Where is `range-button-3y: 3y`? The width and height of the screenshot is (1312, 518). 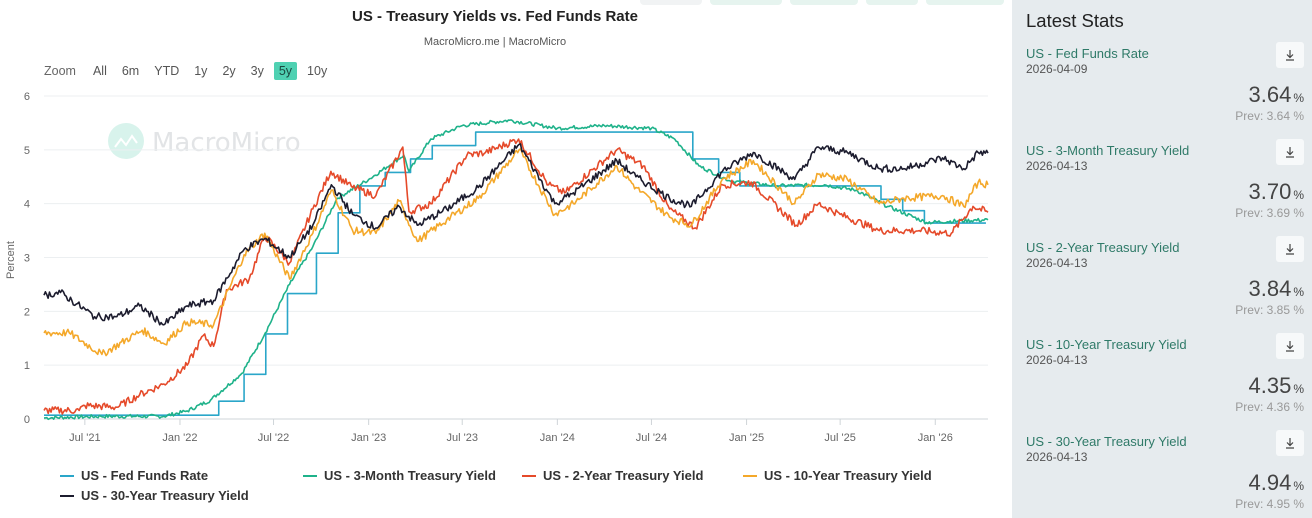 range-button-3y: 3y is located at coordinates (257, 71).